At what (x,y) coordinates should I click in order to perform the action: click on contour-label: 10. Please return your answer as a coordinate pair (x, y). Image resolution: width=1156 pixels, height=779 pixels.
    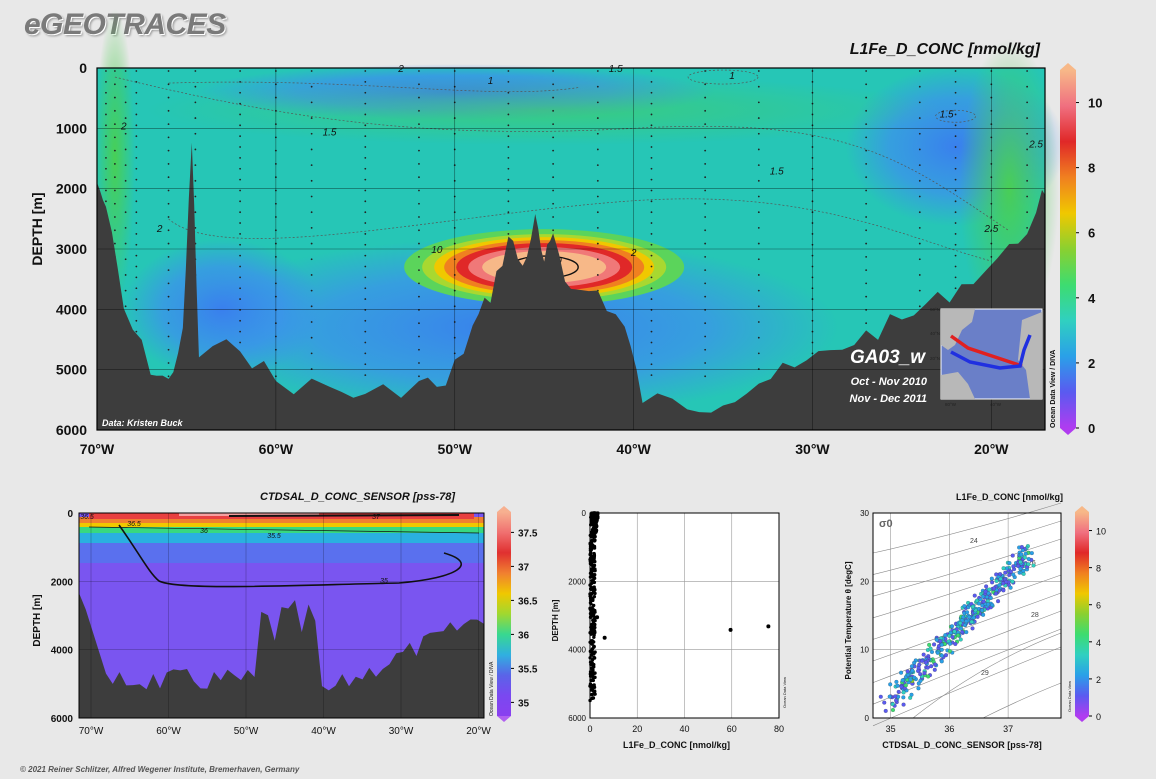
    Looking at the image, I should click on (437, 250).